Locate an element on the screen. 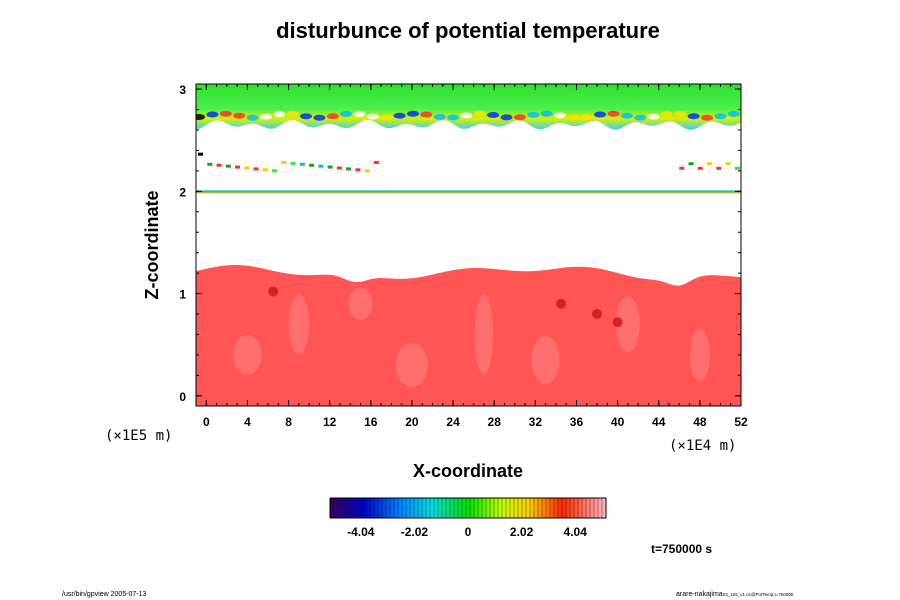  y-tick-label: 3 is located at coordinates (182, 90).